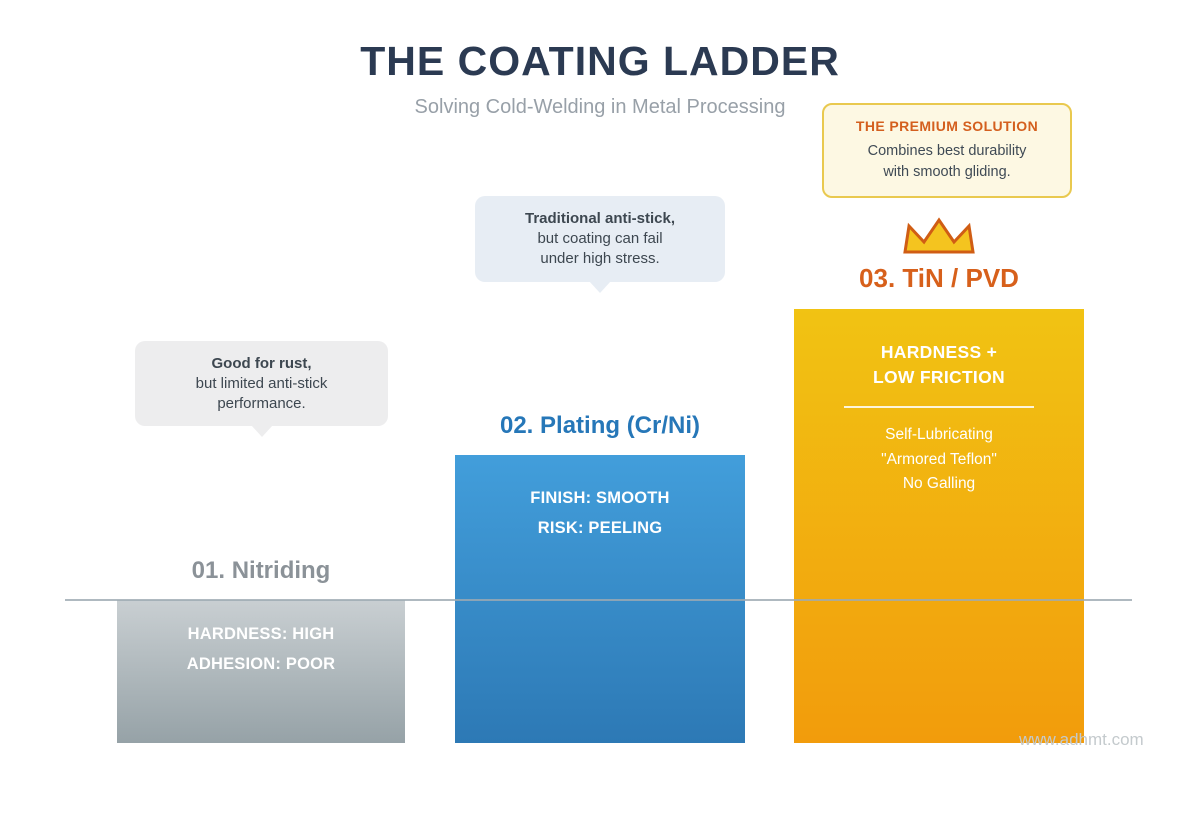 Image resolution: width=1200 pixels, height=813 pixels. I want to click on tin-headline-line2: LOW FRICTION, so click(939, 377).